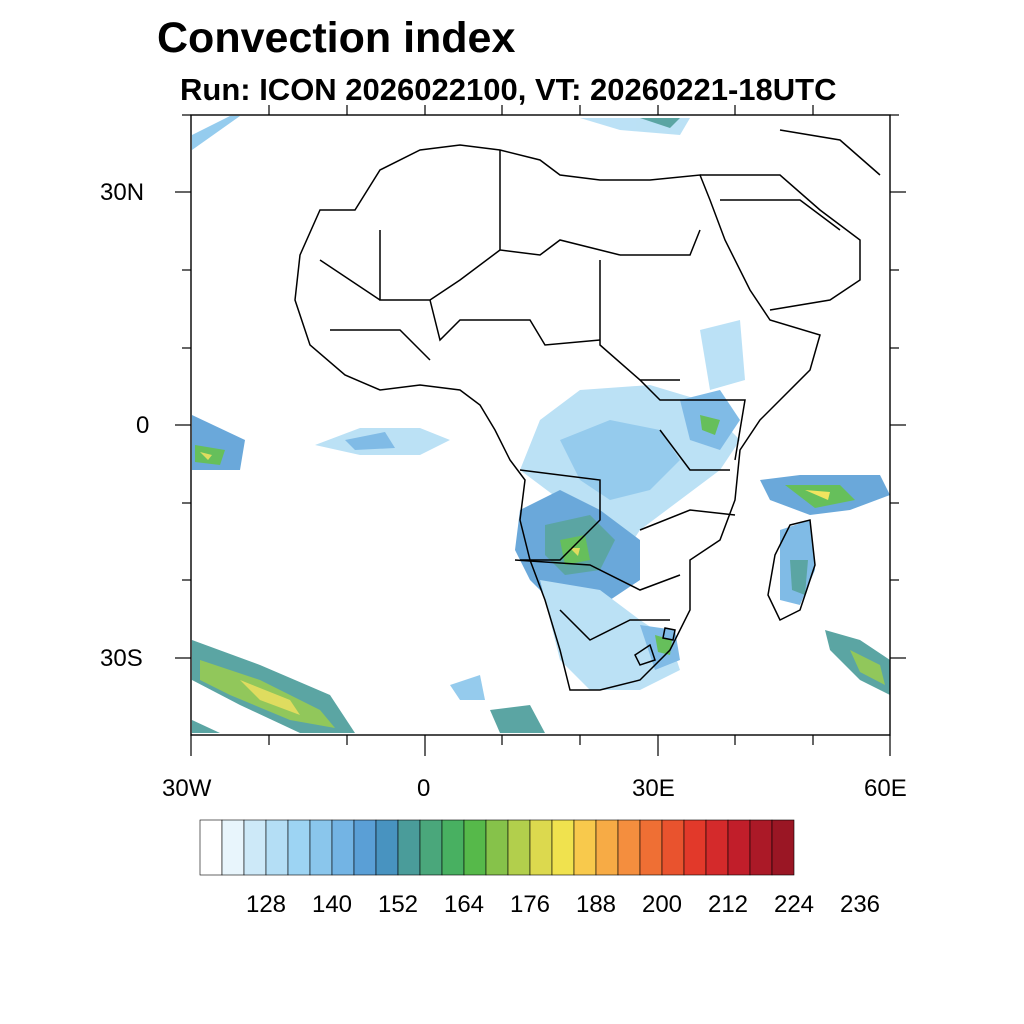 The image size is (1024, 1024). What do you see at coordinates (464, 904) in the screenshot?
I see `colorbar-tick-label: 164` at bounding box center [464, 904].